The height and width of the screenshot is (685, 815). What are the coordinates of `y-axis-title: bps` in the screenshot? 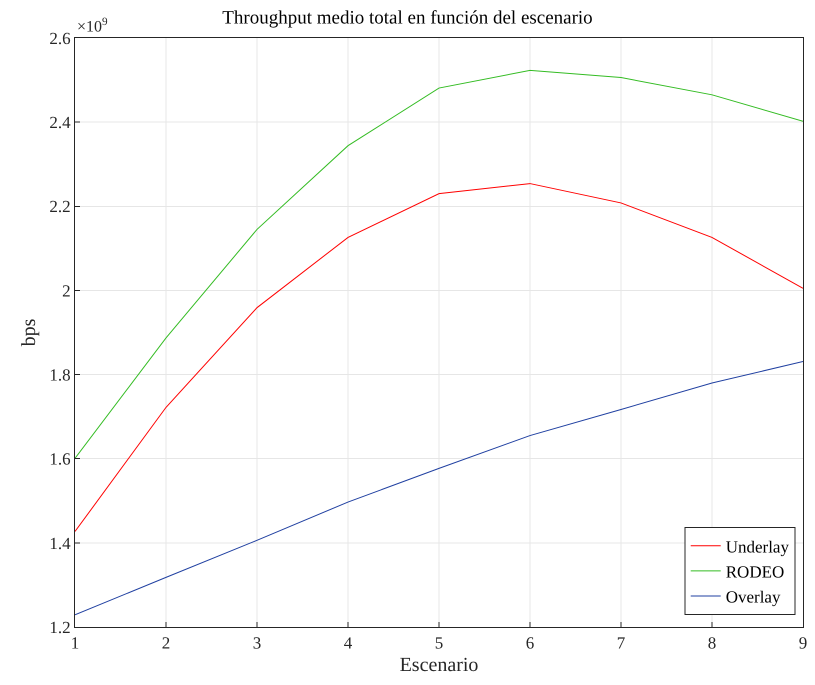 It's located at (29, 332).